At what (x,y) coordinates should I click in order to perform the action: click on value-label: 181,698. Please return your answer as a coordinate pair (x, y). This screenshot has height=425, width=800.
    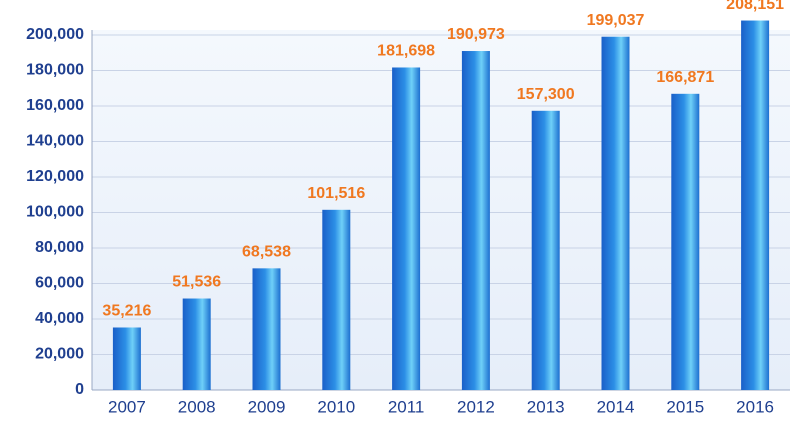
    Looking at the image, I should click on (406, 51).